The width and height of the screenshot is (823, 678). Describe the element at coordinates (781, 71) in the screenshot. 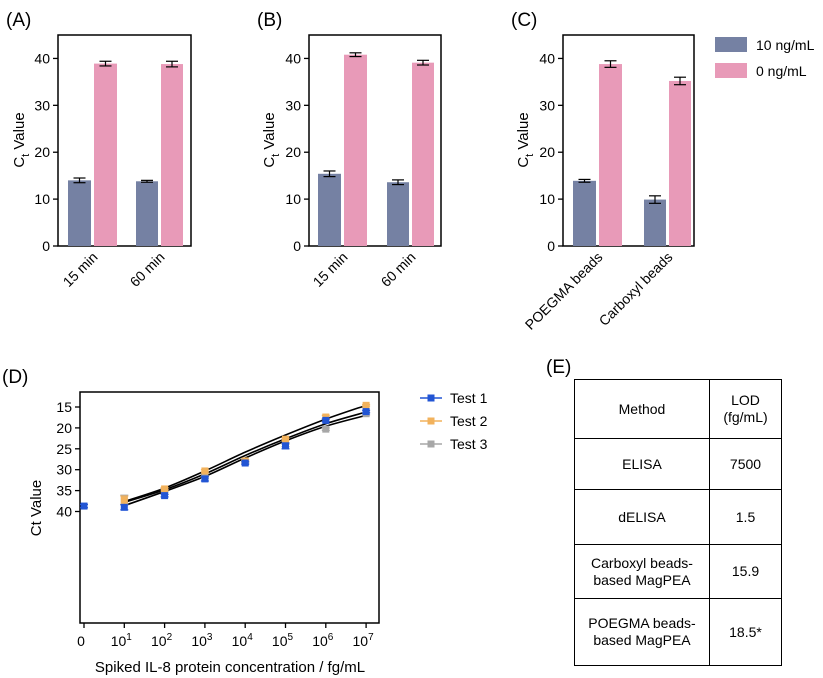

I see `legend-label: 0 ng/mL` at that location.